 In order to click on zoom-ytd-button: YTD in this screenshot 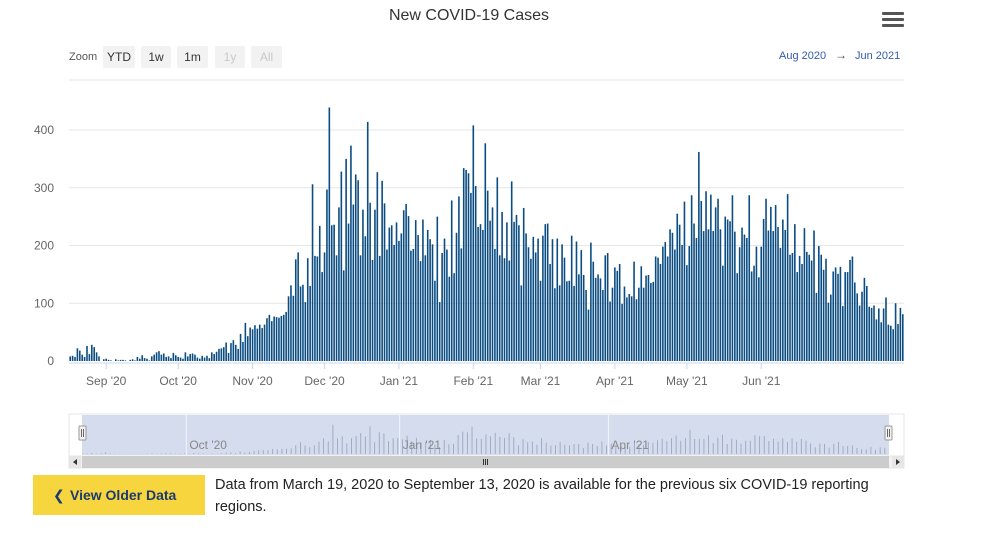, I will do `click(119, 57)`.